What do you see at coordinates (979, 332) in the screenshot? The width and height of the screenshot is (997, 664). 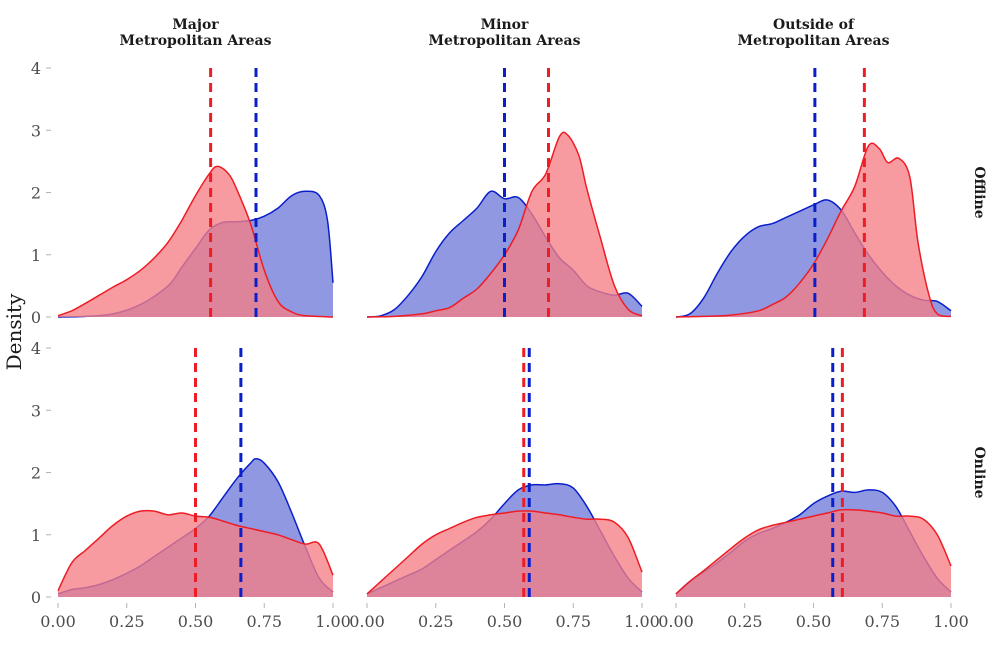 I see `row-strip-labels: Offline Online` at bounding box center [979, 332].